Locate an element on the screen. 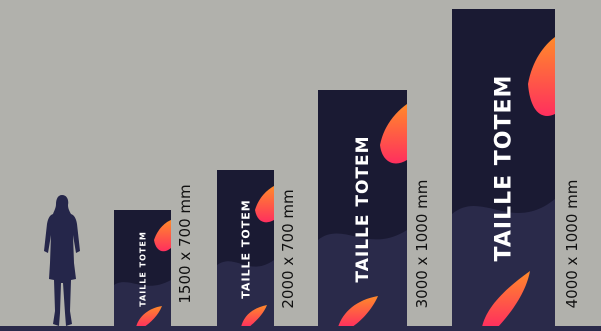 The width and height of the screenshot is (601, 331). totem-2000x700: TAILLE TOTEM is located at coordinates (245, 248).